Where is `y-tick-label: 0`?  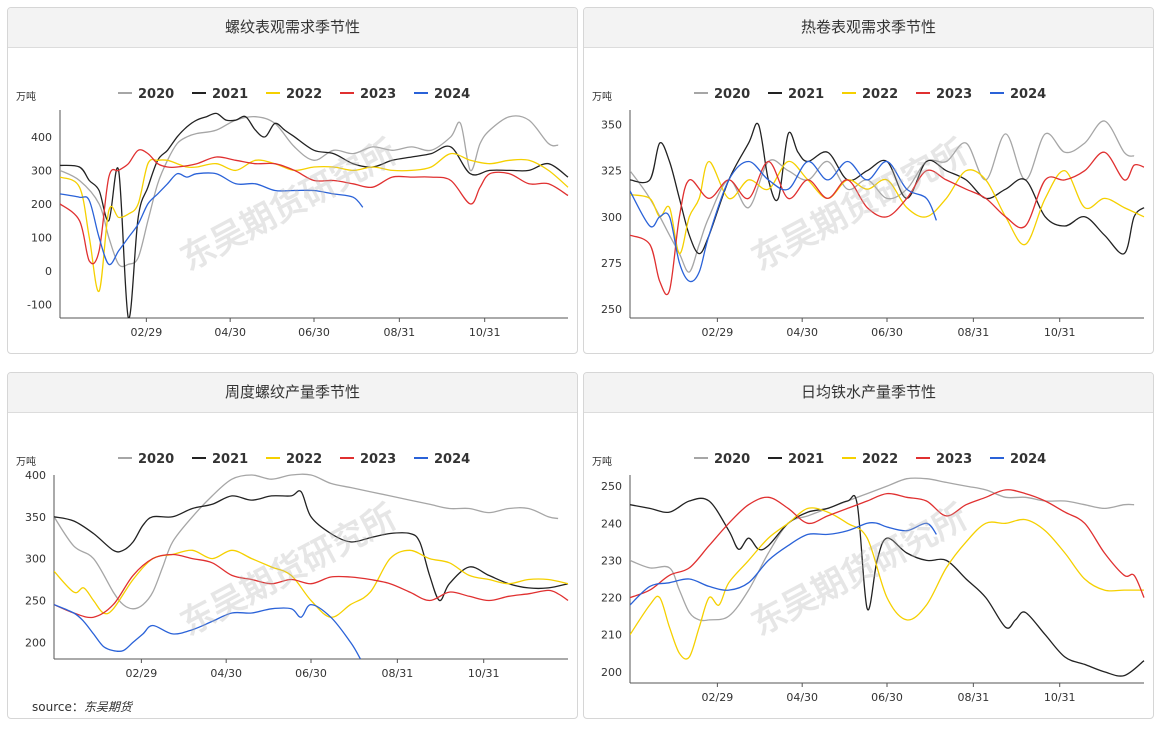 y-tick-label: 0 is located at coordinates (48, 271).